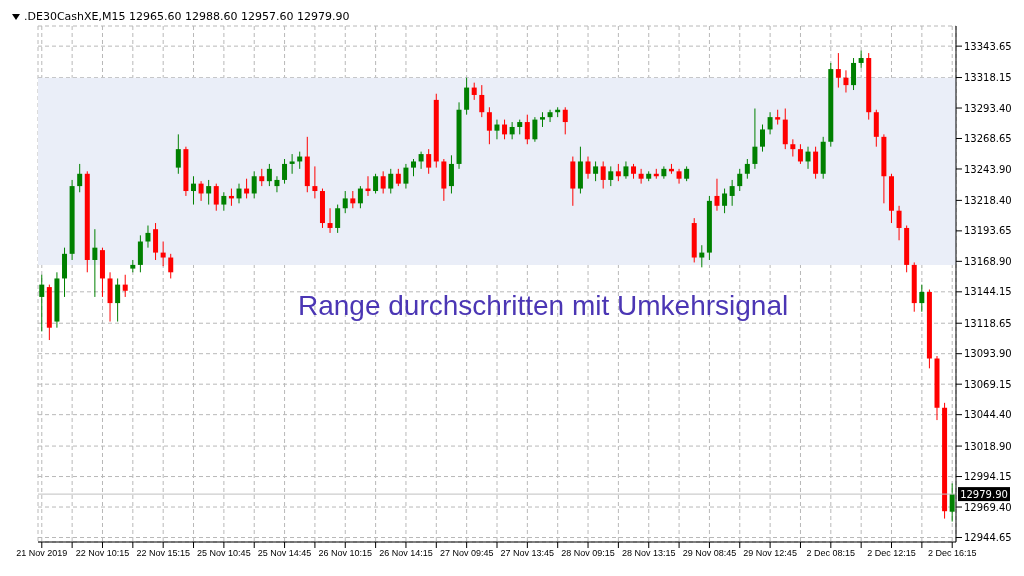  What do you see at coordinates (345, 553) in the screenshot?
I see `x-tick-label: 26 Nov 10:15` at bounding box center [345, 553].